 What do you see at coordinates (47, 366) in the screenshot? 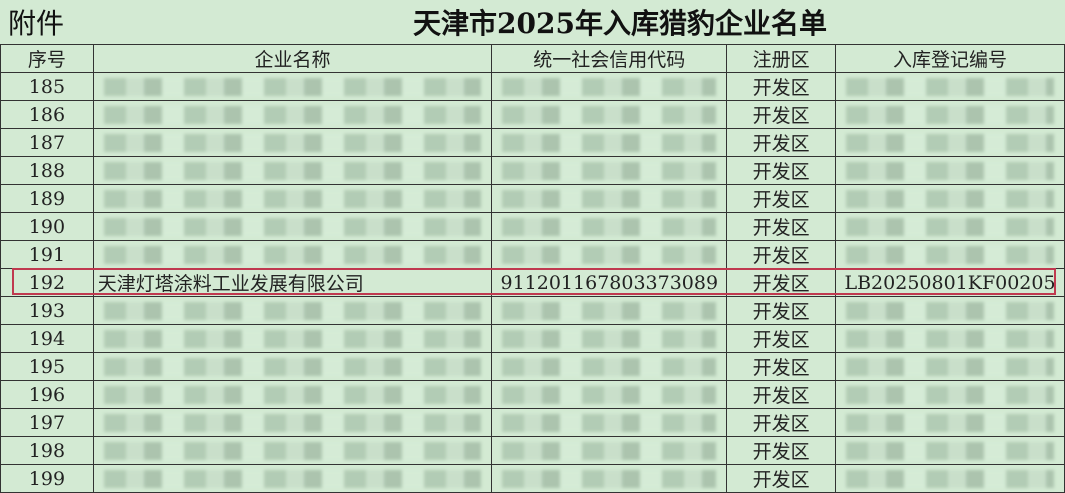
I see `cell-no: 195` at bounding box center [47, 366].